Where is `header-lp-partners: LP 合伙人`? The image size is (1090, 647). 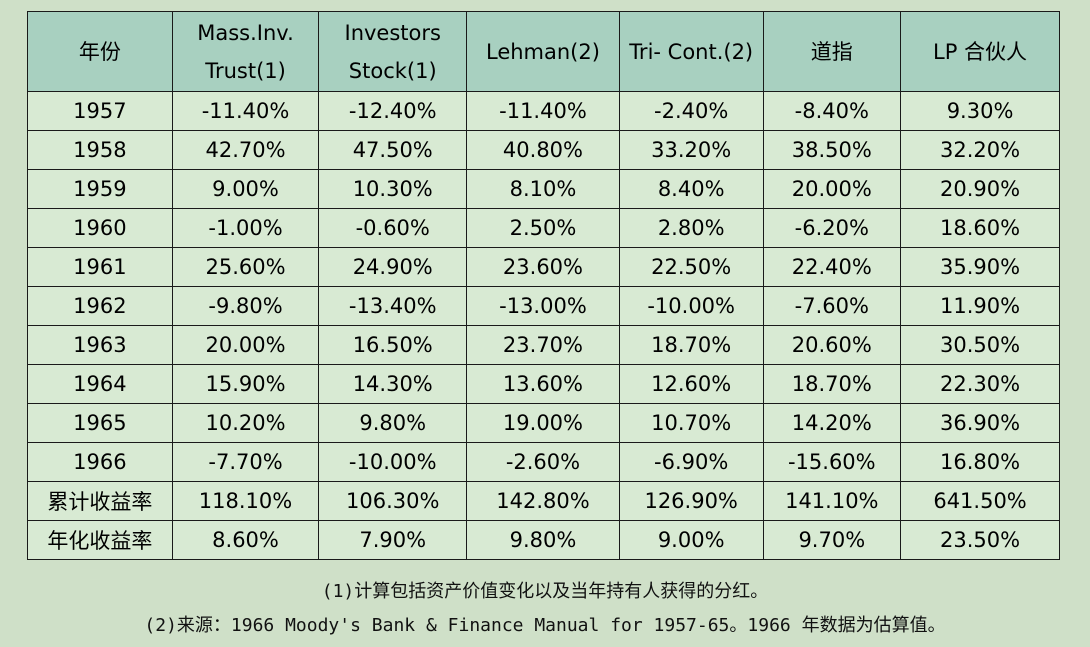 header-lp-partners: LP 合伙人 is located at coordinates (980, 51).